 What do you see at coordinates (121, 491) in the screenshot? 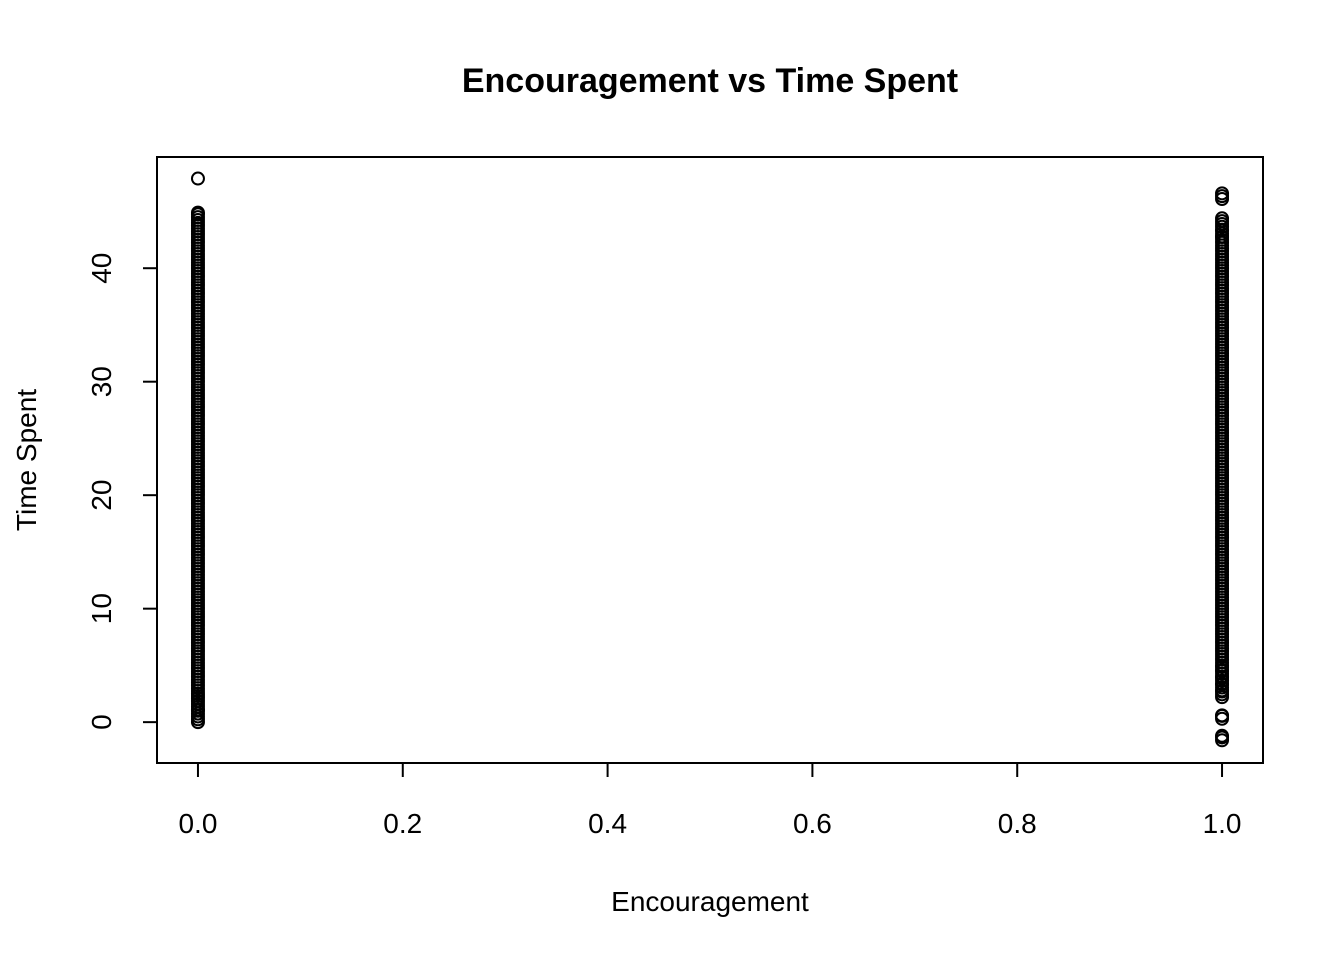
I see `y-axis: 0 10 20 30 40` at bounding box center [121, 491].